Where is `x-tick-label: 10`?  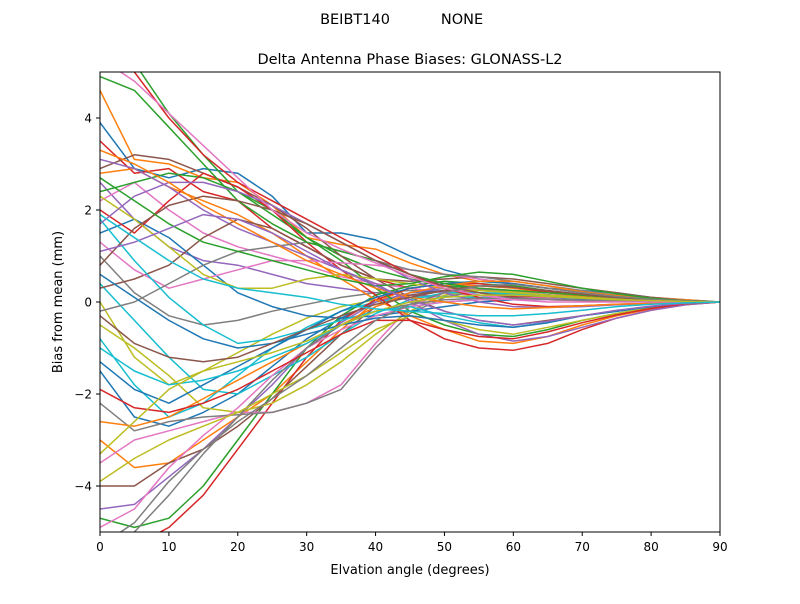
x-tick-label: 10 is located at coordinates (168, 547).